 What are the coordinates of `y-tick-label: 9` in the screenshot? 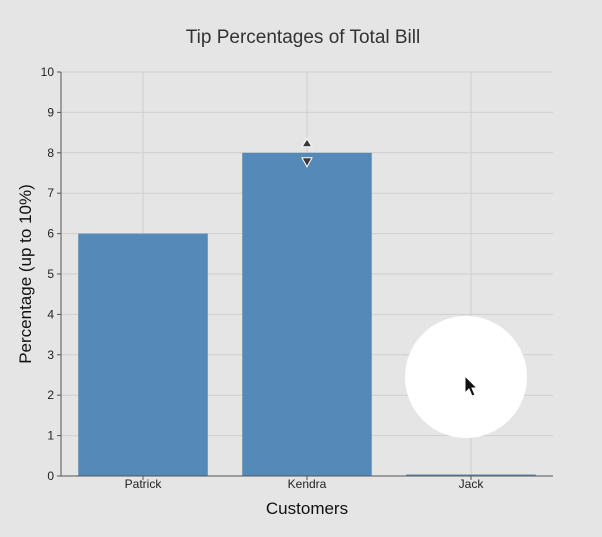 It's located at (50, 112).